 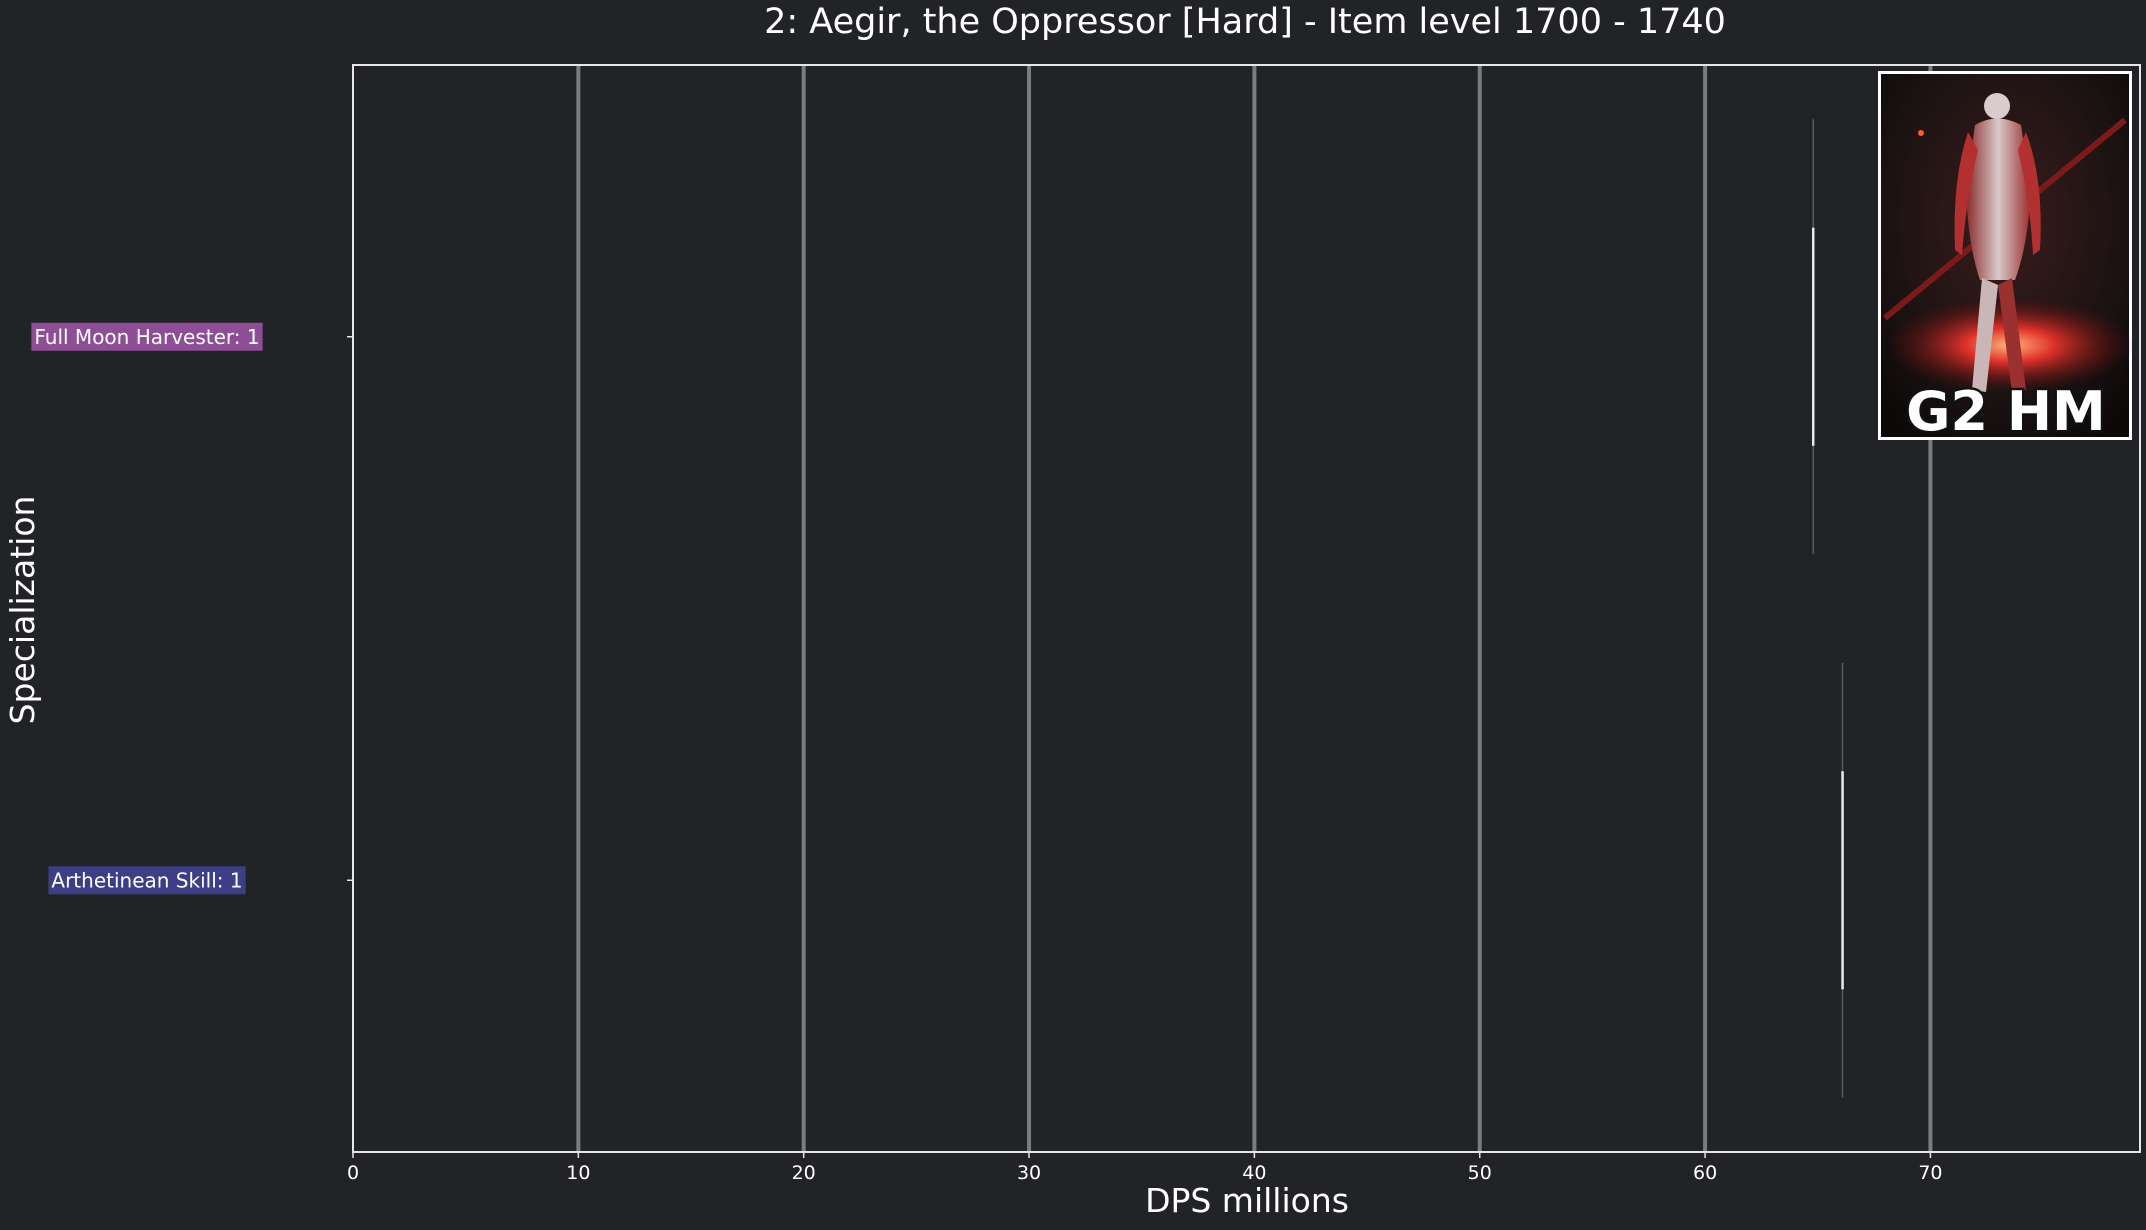 What do you see at coordinates (353, 1173) in the screenshot?
I see `x-tick-label: 0` at bounding box center [353, 1173].